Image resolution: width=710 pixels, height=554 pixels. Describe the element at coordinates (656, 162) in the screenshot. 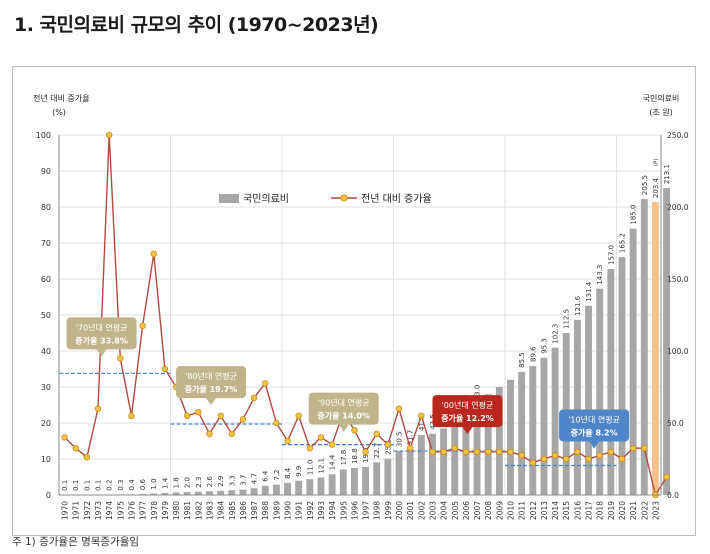

I see `projection-mark: (P)` at that location.